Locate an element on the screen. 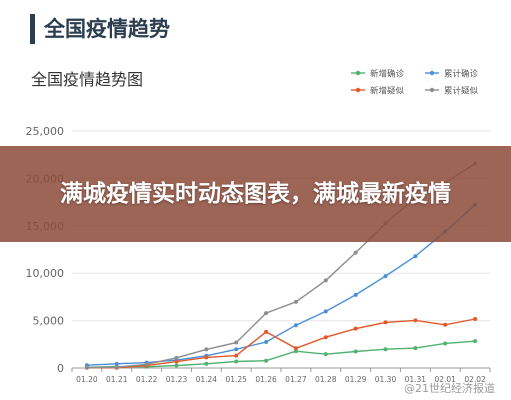 The image size is (511, 400). legend-label: 新增确诊 is located at coordinates (387, 74).